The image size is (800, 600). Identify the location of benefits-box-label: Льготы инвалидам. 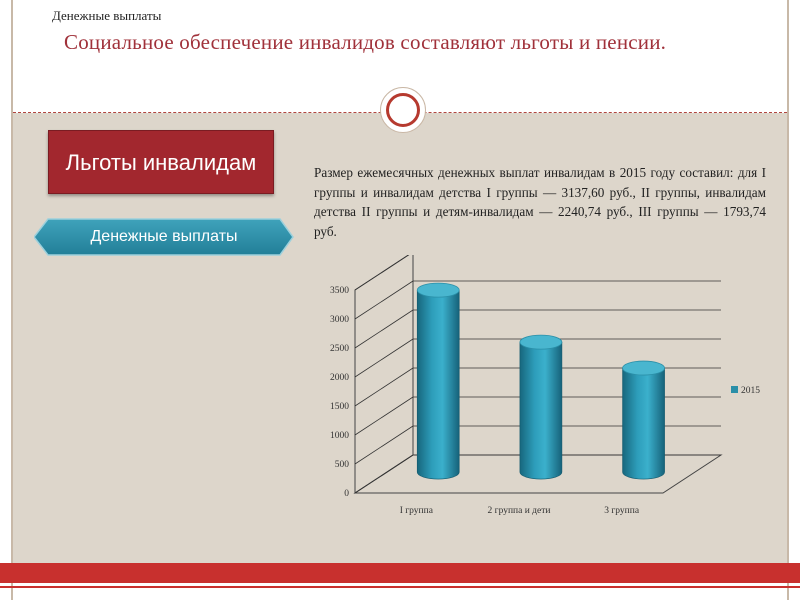
(161, 162).